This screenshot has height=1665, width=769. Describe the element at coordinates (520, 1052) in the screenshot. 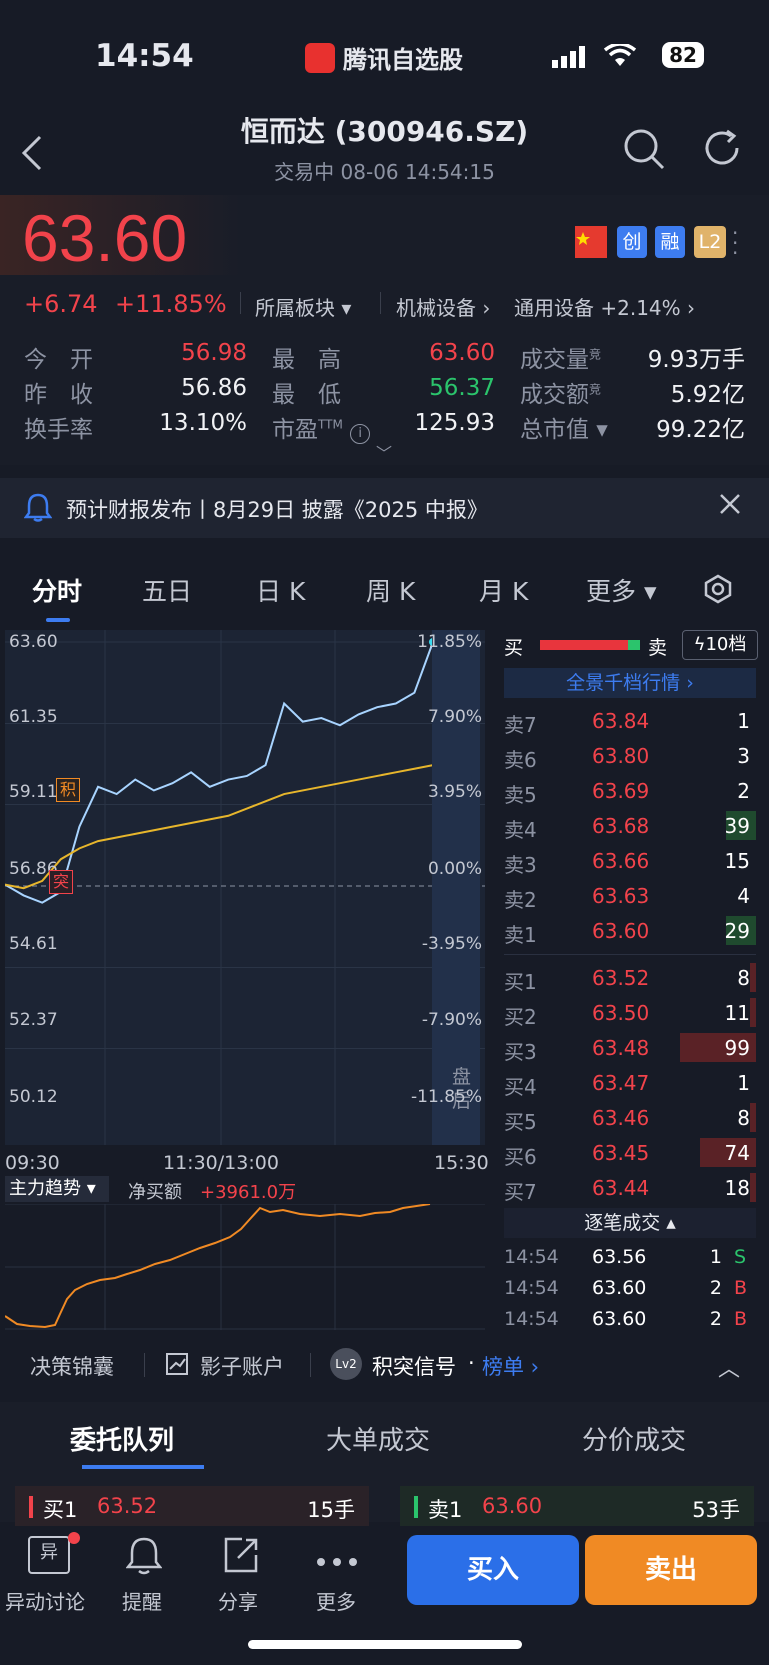

I see `level-label: 买3` at that location.